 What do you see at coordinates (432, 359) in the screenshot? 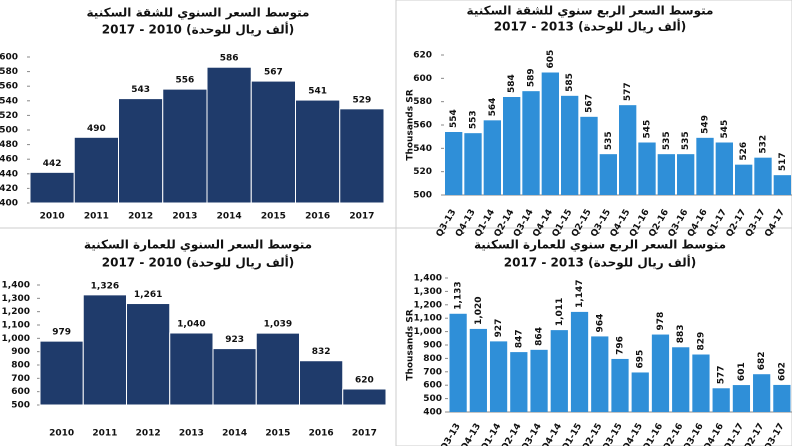
I see `y-tick-label: 800` at bounding box center [432, 359].